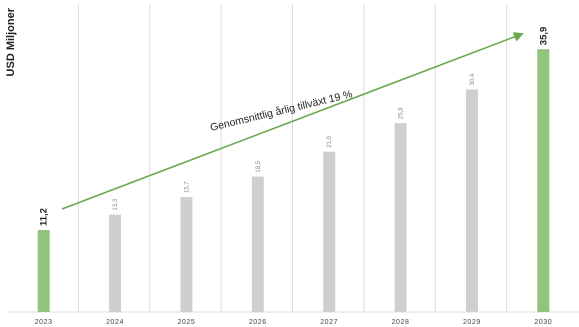 The height and width of the screenshot is (327, 579). What do you see at coordinates (186, 322) in the screenshot?
I see `x-tick-2025: 2025` at bounding box center [186, 322].